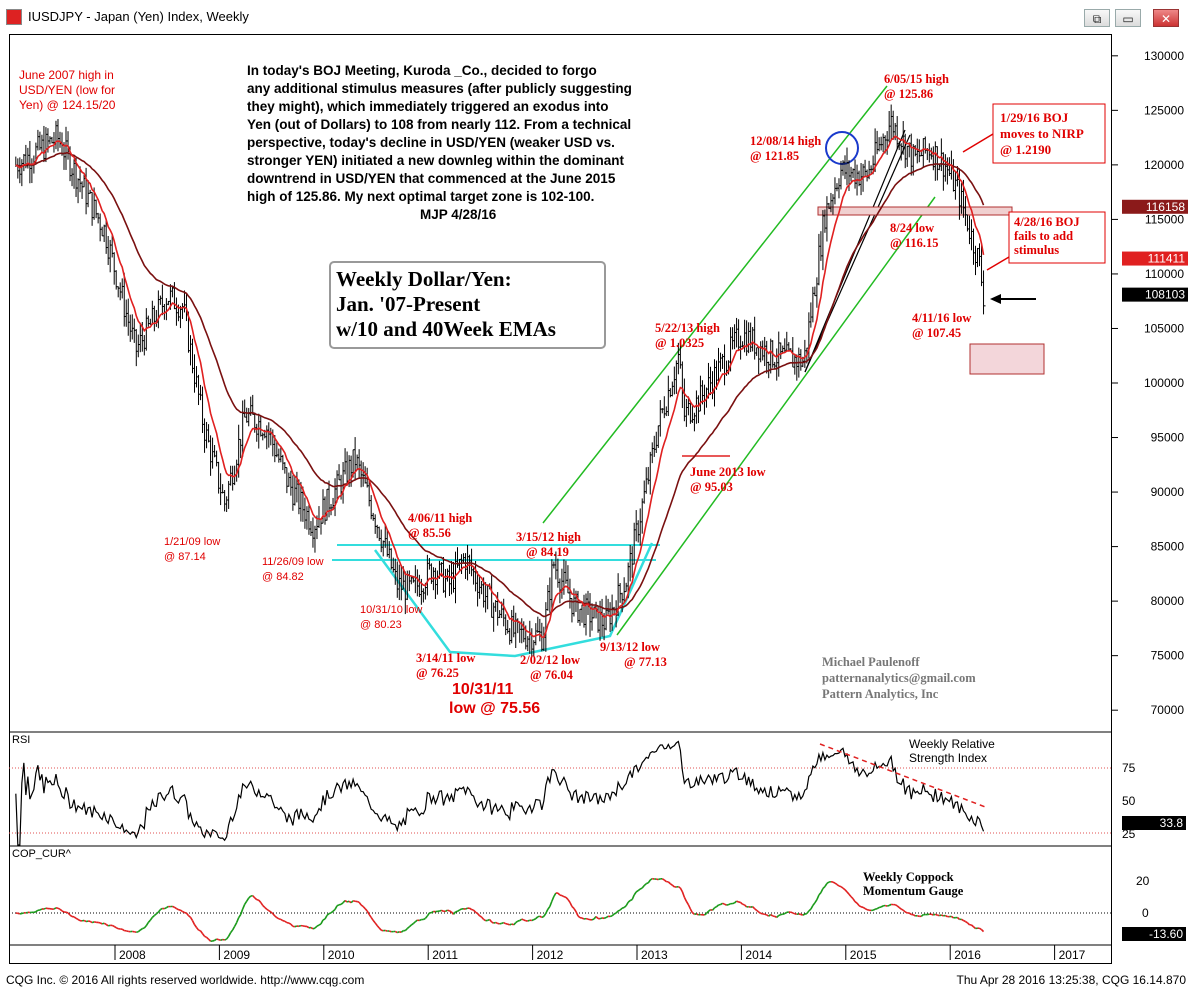 This screenshot has width=1192, height=991. I want to click on price-value-tag, so click(1155, 294).